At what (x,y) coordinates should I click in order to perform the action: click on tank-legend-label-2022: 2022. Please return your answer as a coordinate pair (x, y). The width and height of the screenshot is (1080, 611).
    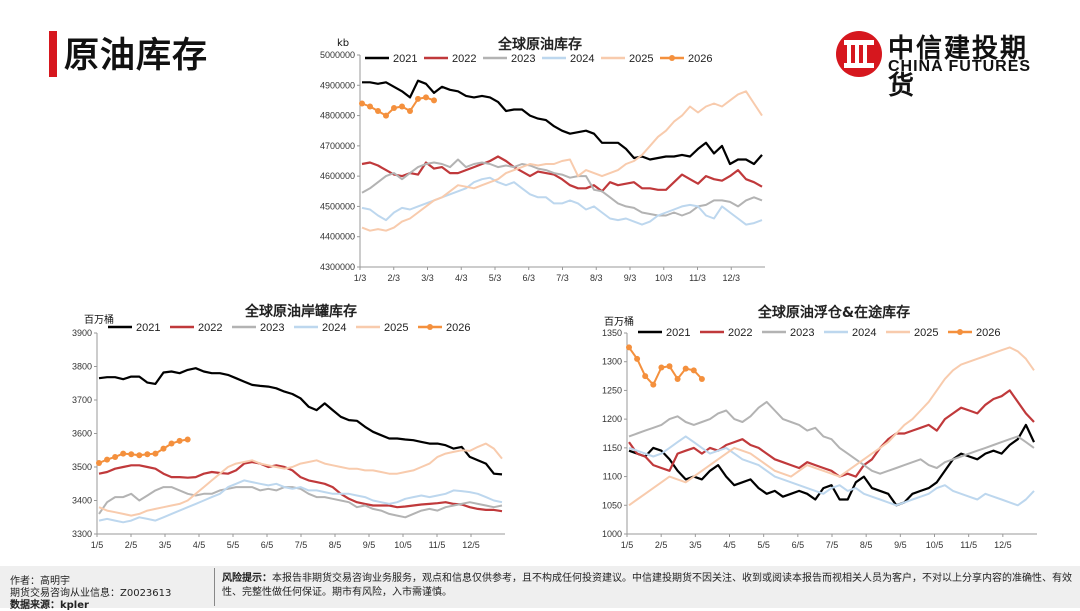
    Looking at the image, I should click on (210, 328).